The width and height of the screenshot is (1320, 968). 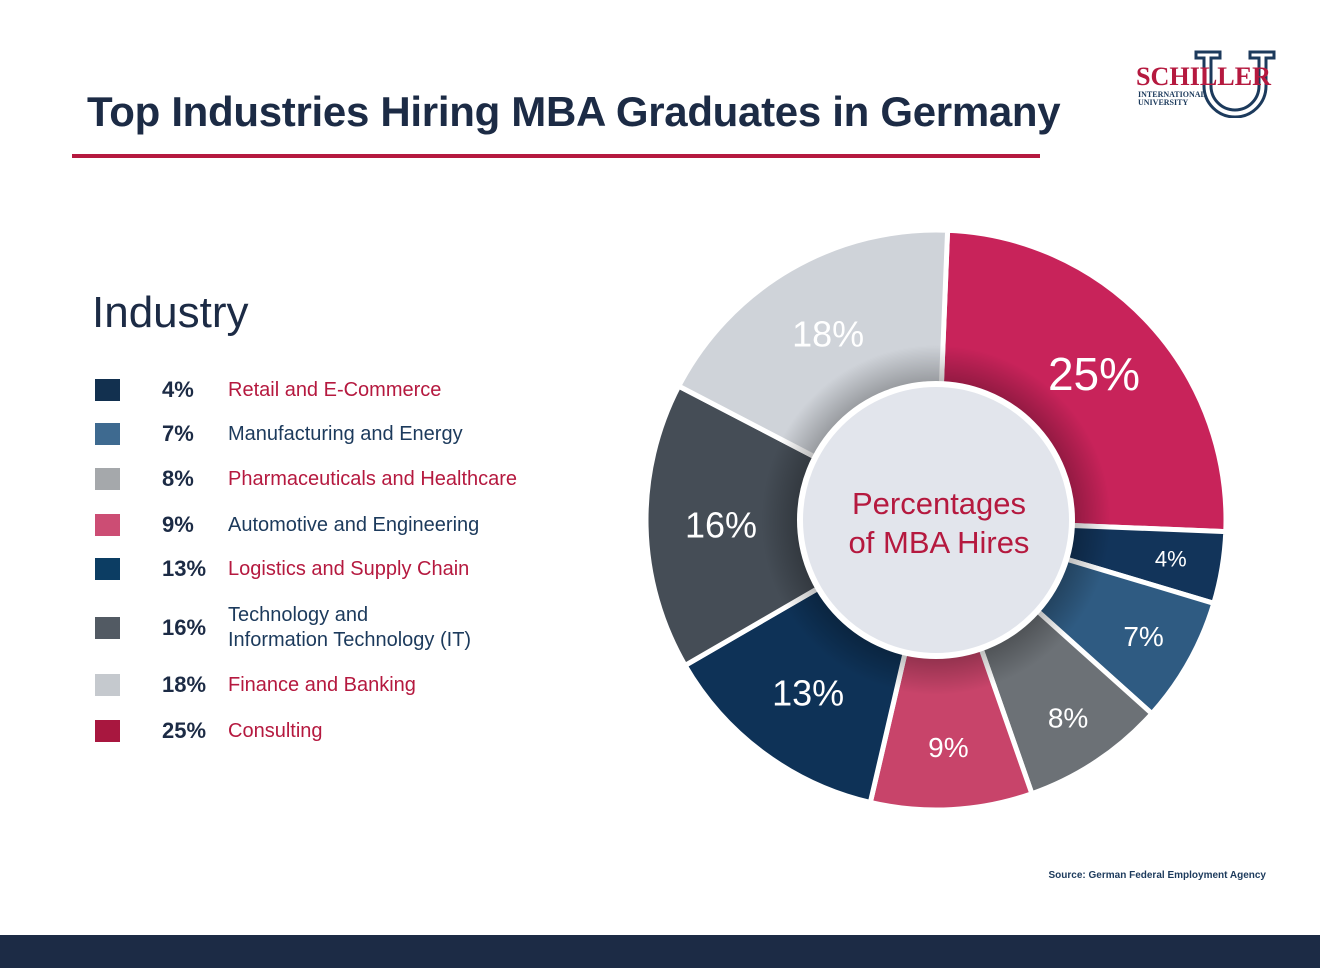 I want to click on slice-label: 8%, so click(x=1068, y=717).